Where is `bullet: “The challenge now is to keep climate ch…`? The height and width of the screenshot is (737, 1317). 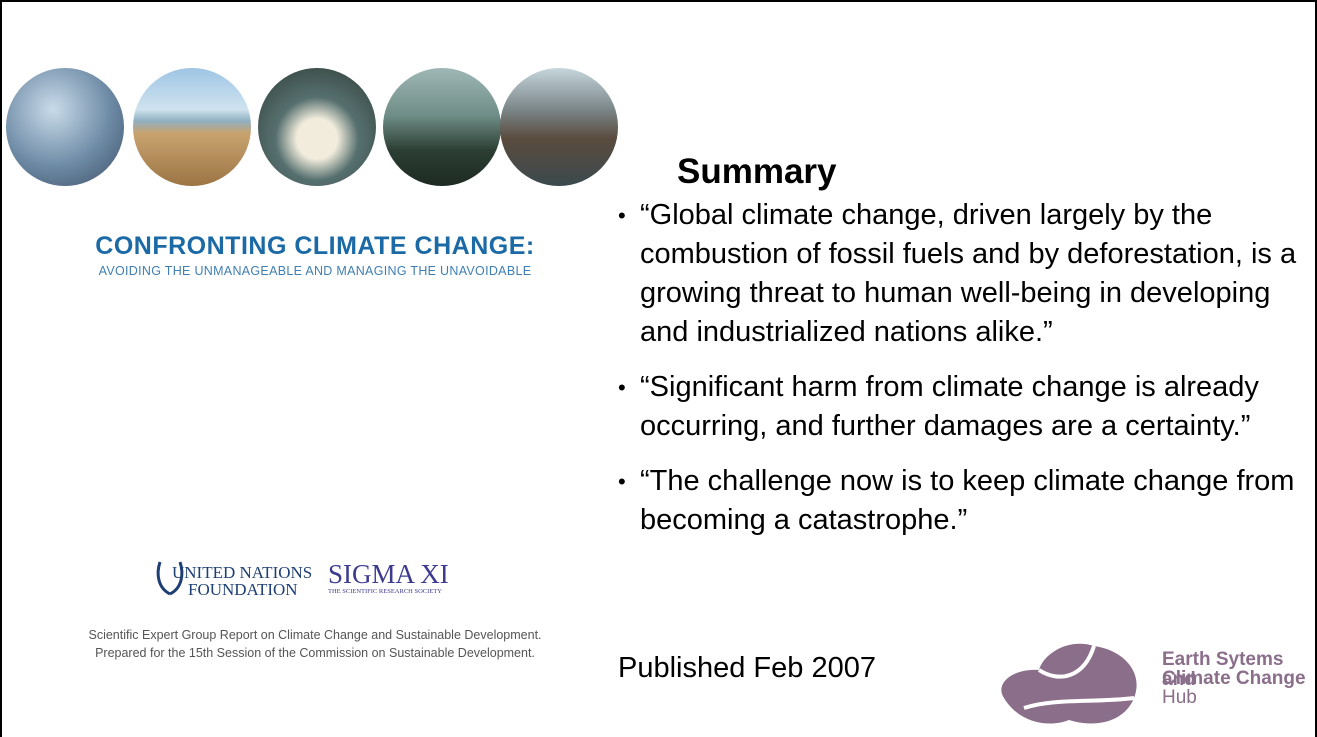
bullet: “The challenge now is to keep climate ch… is located at coordinates (966, 501).